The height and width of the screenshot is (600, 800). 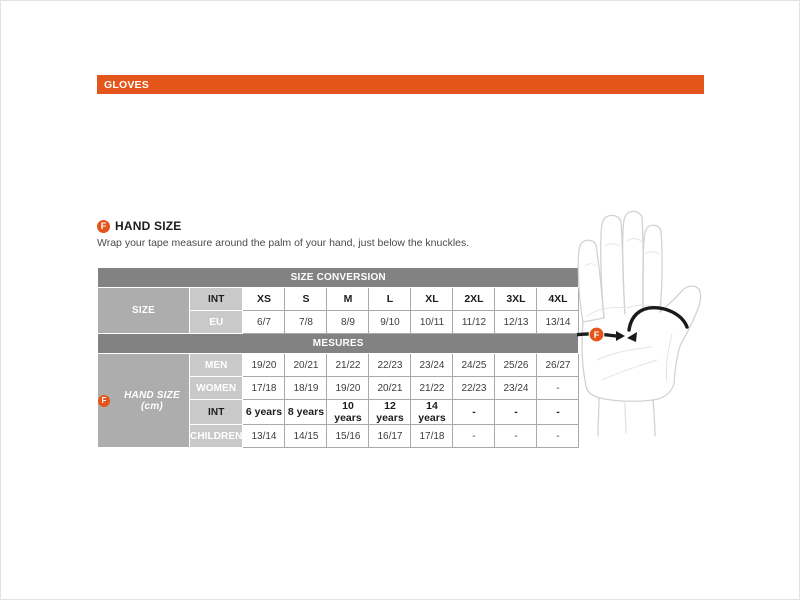 I want to click on table-cell: 25/26, so click(x=516, y=365).